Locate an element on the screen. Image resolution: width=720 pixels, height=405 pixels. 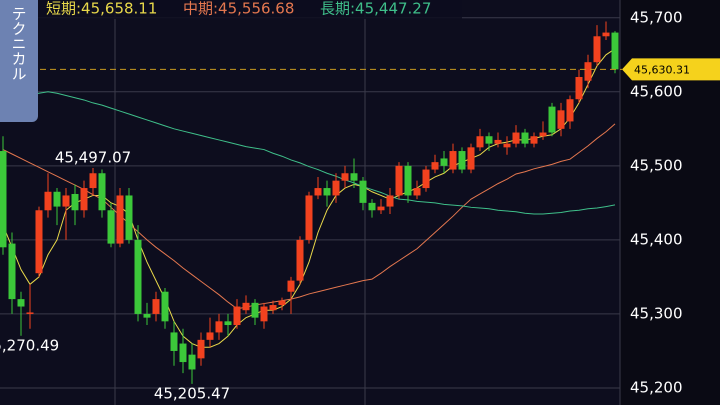
y-tick-label: 45,600 is located at coordinates (656, 91).